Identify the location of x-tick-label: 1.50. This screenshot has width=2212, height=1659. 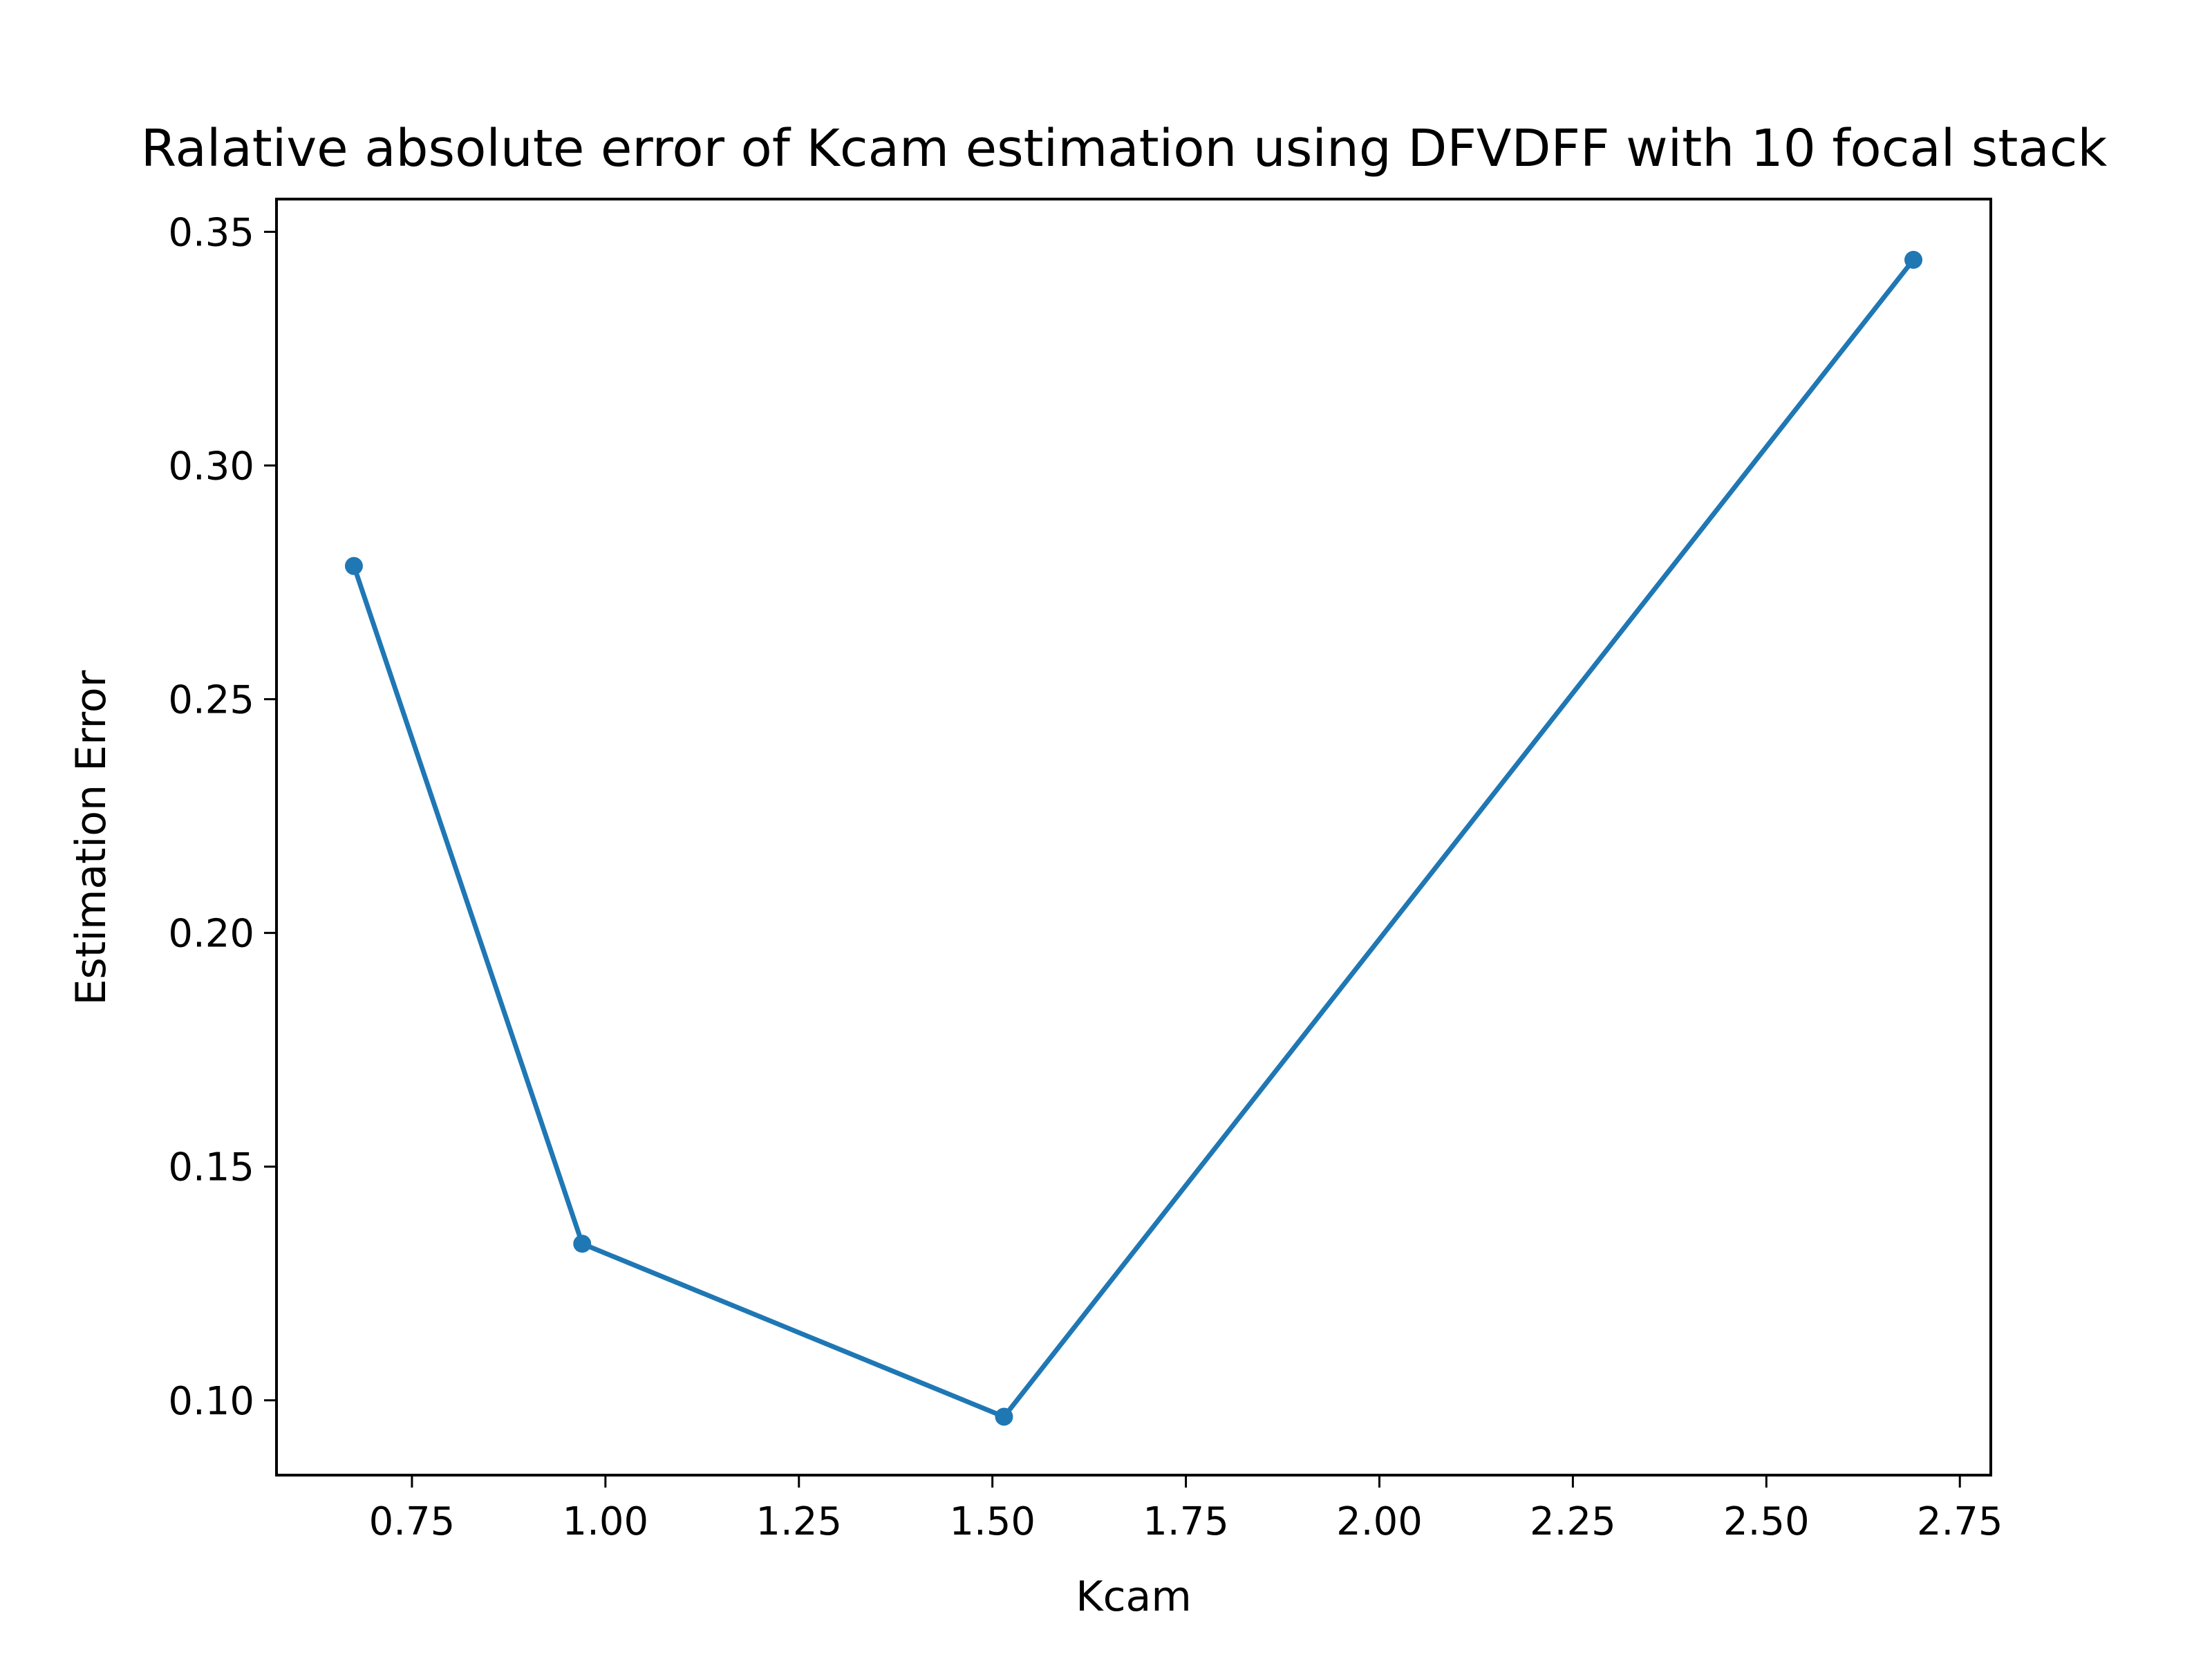
(992, 1521).